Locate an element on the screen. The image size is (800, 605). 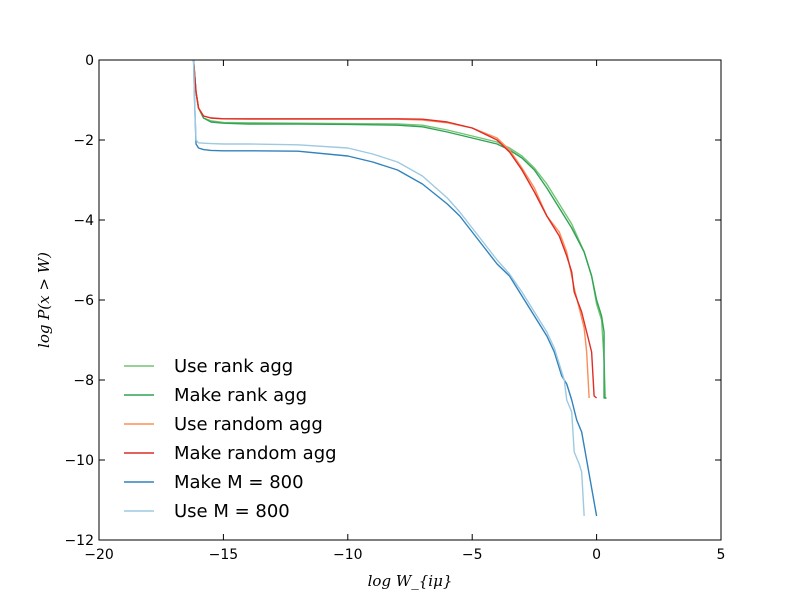
x-tick-label: −15 is located at coordinates (224, 555).